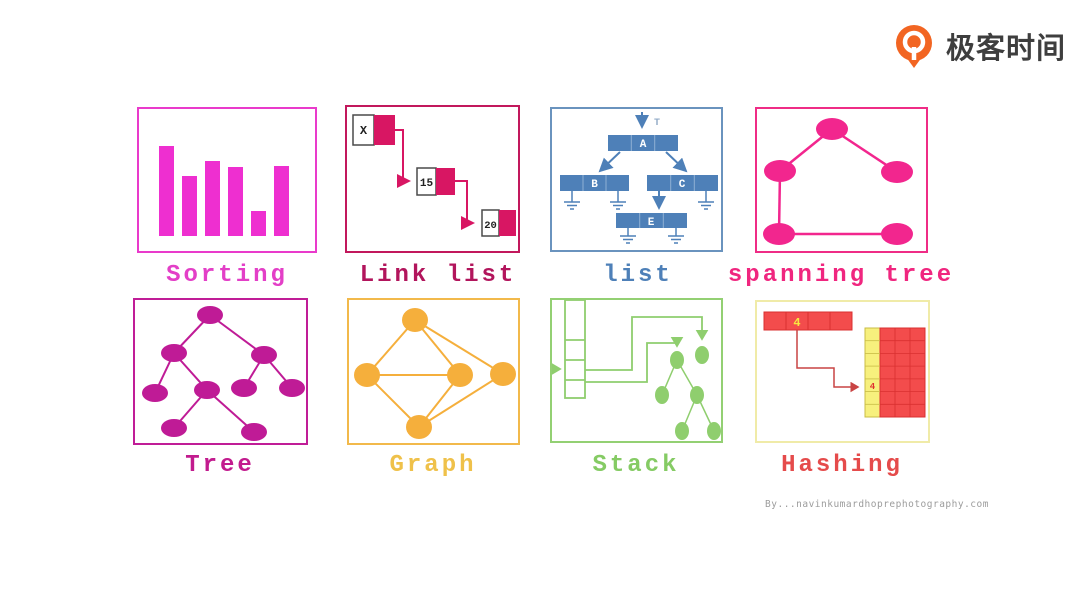  I want to click on head-pointer-label: T, so click(657, 123).